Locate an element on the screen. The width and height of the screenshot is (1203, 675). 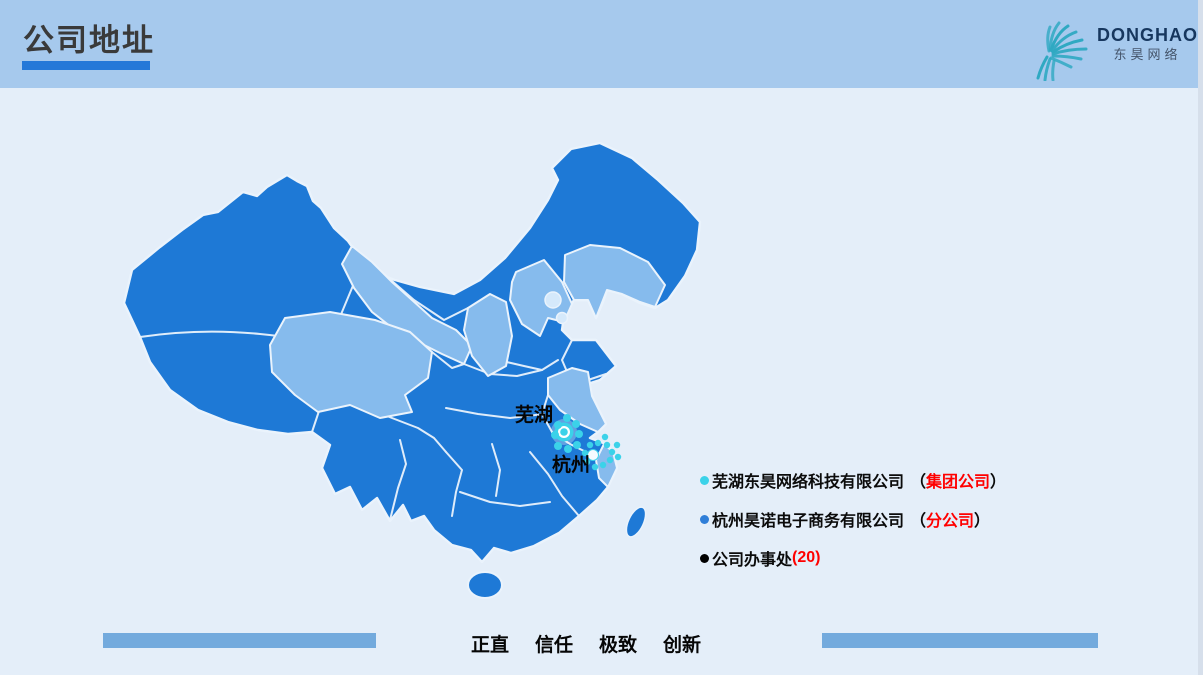
legend-item-offices: 公司办事处 (20) is located at coordinates (853, 558).